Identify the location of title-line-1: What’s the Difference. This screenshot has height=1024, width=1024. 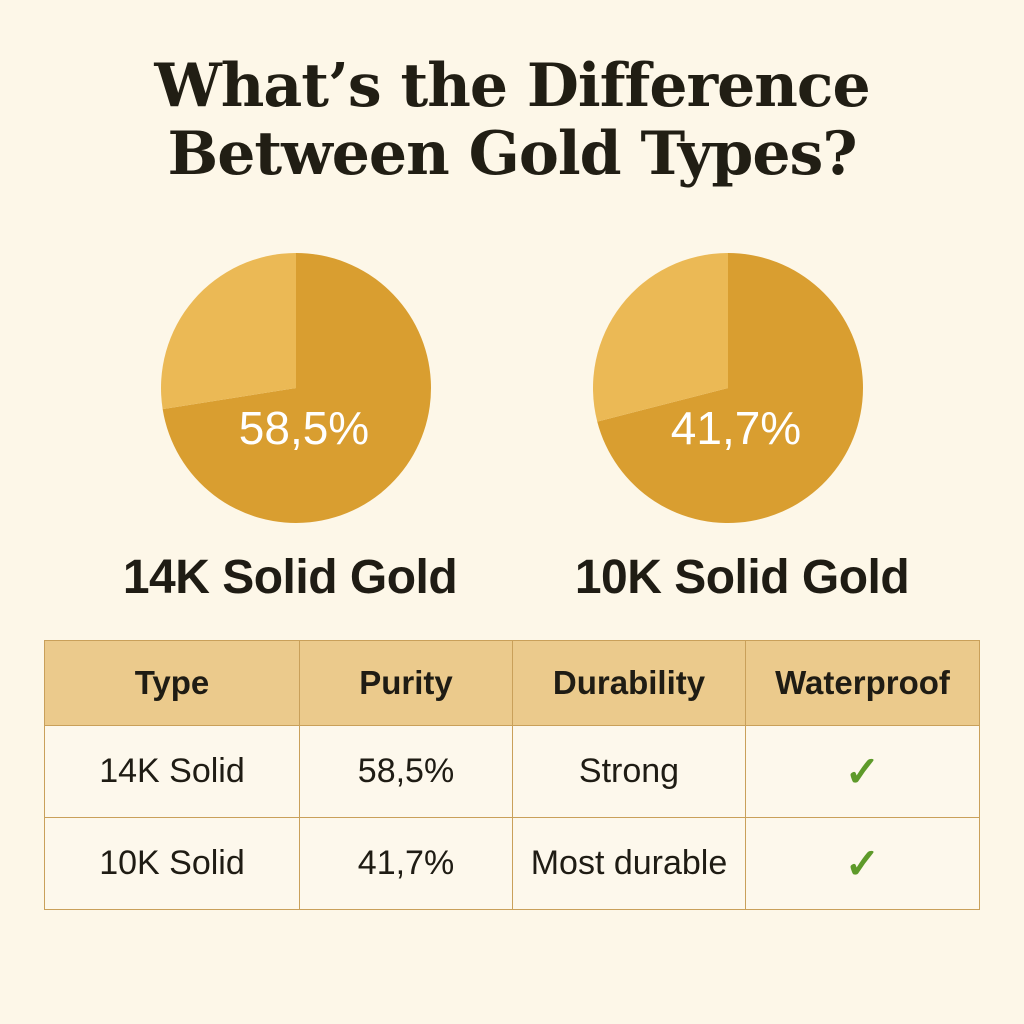
(512, 86).